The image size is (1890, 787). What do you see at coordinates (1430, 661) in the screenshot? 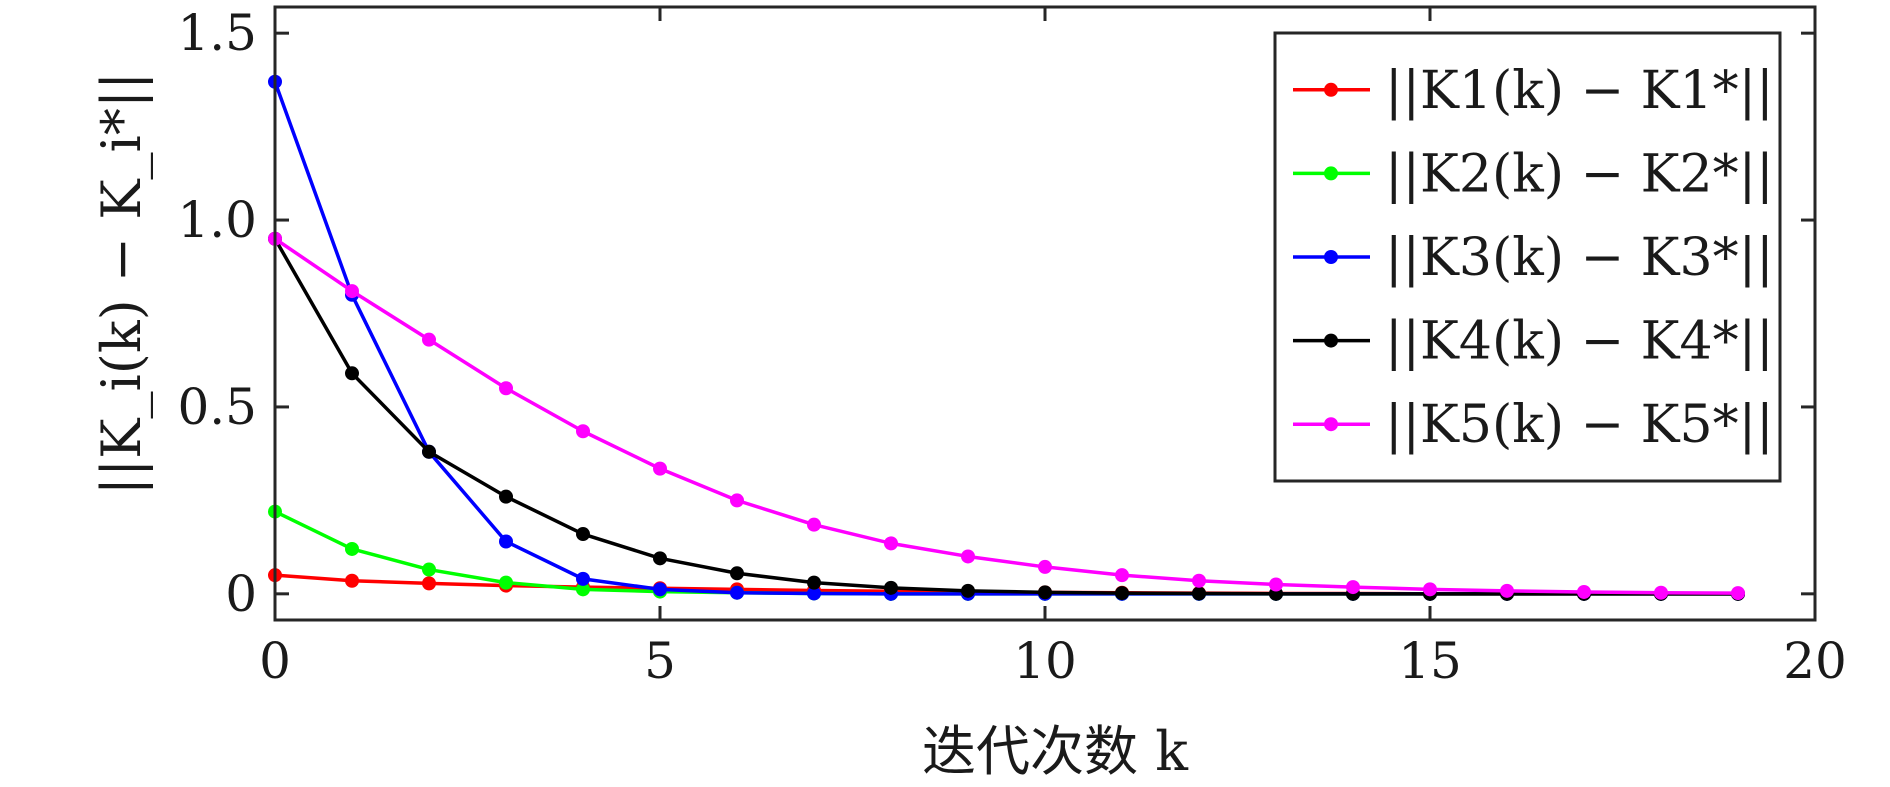
I see `x-tick-label: 15` at bounding box center [1430, 661].